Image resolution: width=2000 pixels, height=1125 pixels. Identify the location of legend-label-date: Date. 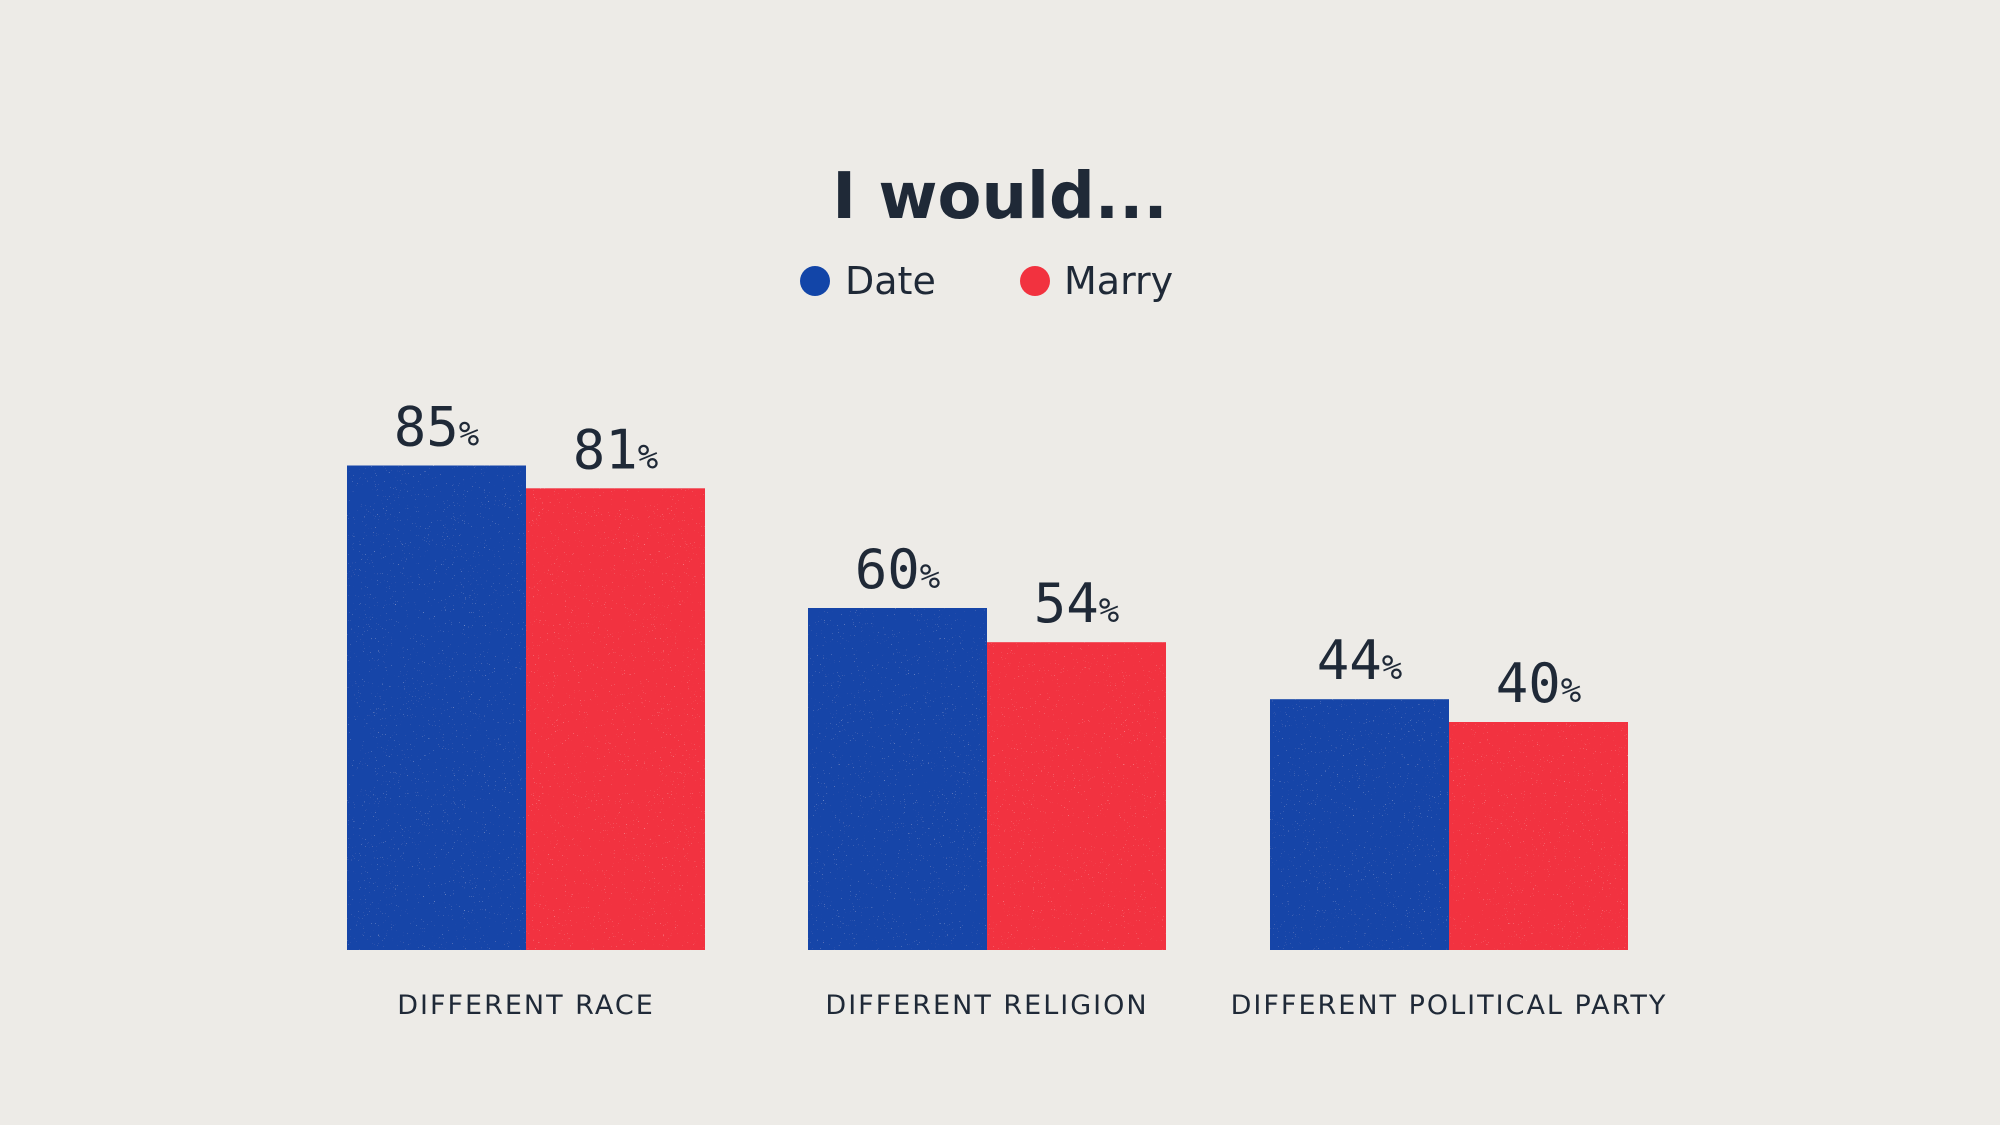
(890, 281).